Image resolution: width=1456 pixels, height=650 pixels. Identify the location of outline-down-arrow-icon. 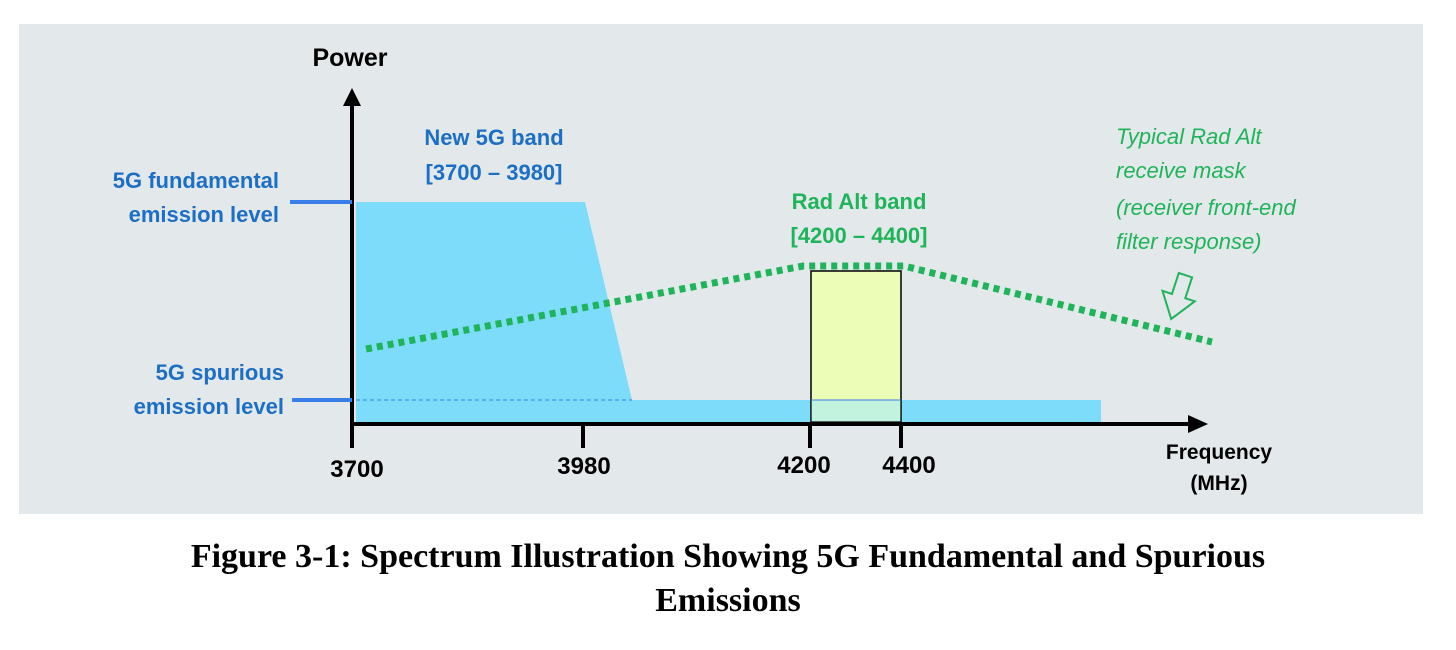
(1178, 296).